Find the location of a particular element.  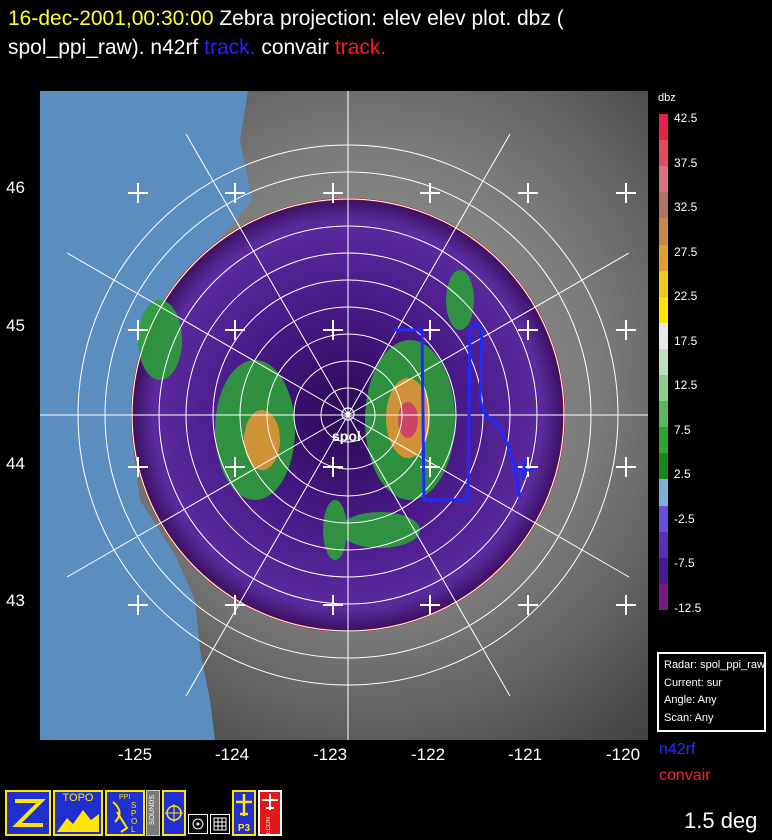

title-track-n42rf: track. is located at coordinates (230, 47).